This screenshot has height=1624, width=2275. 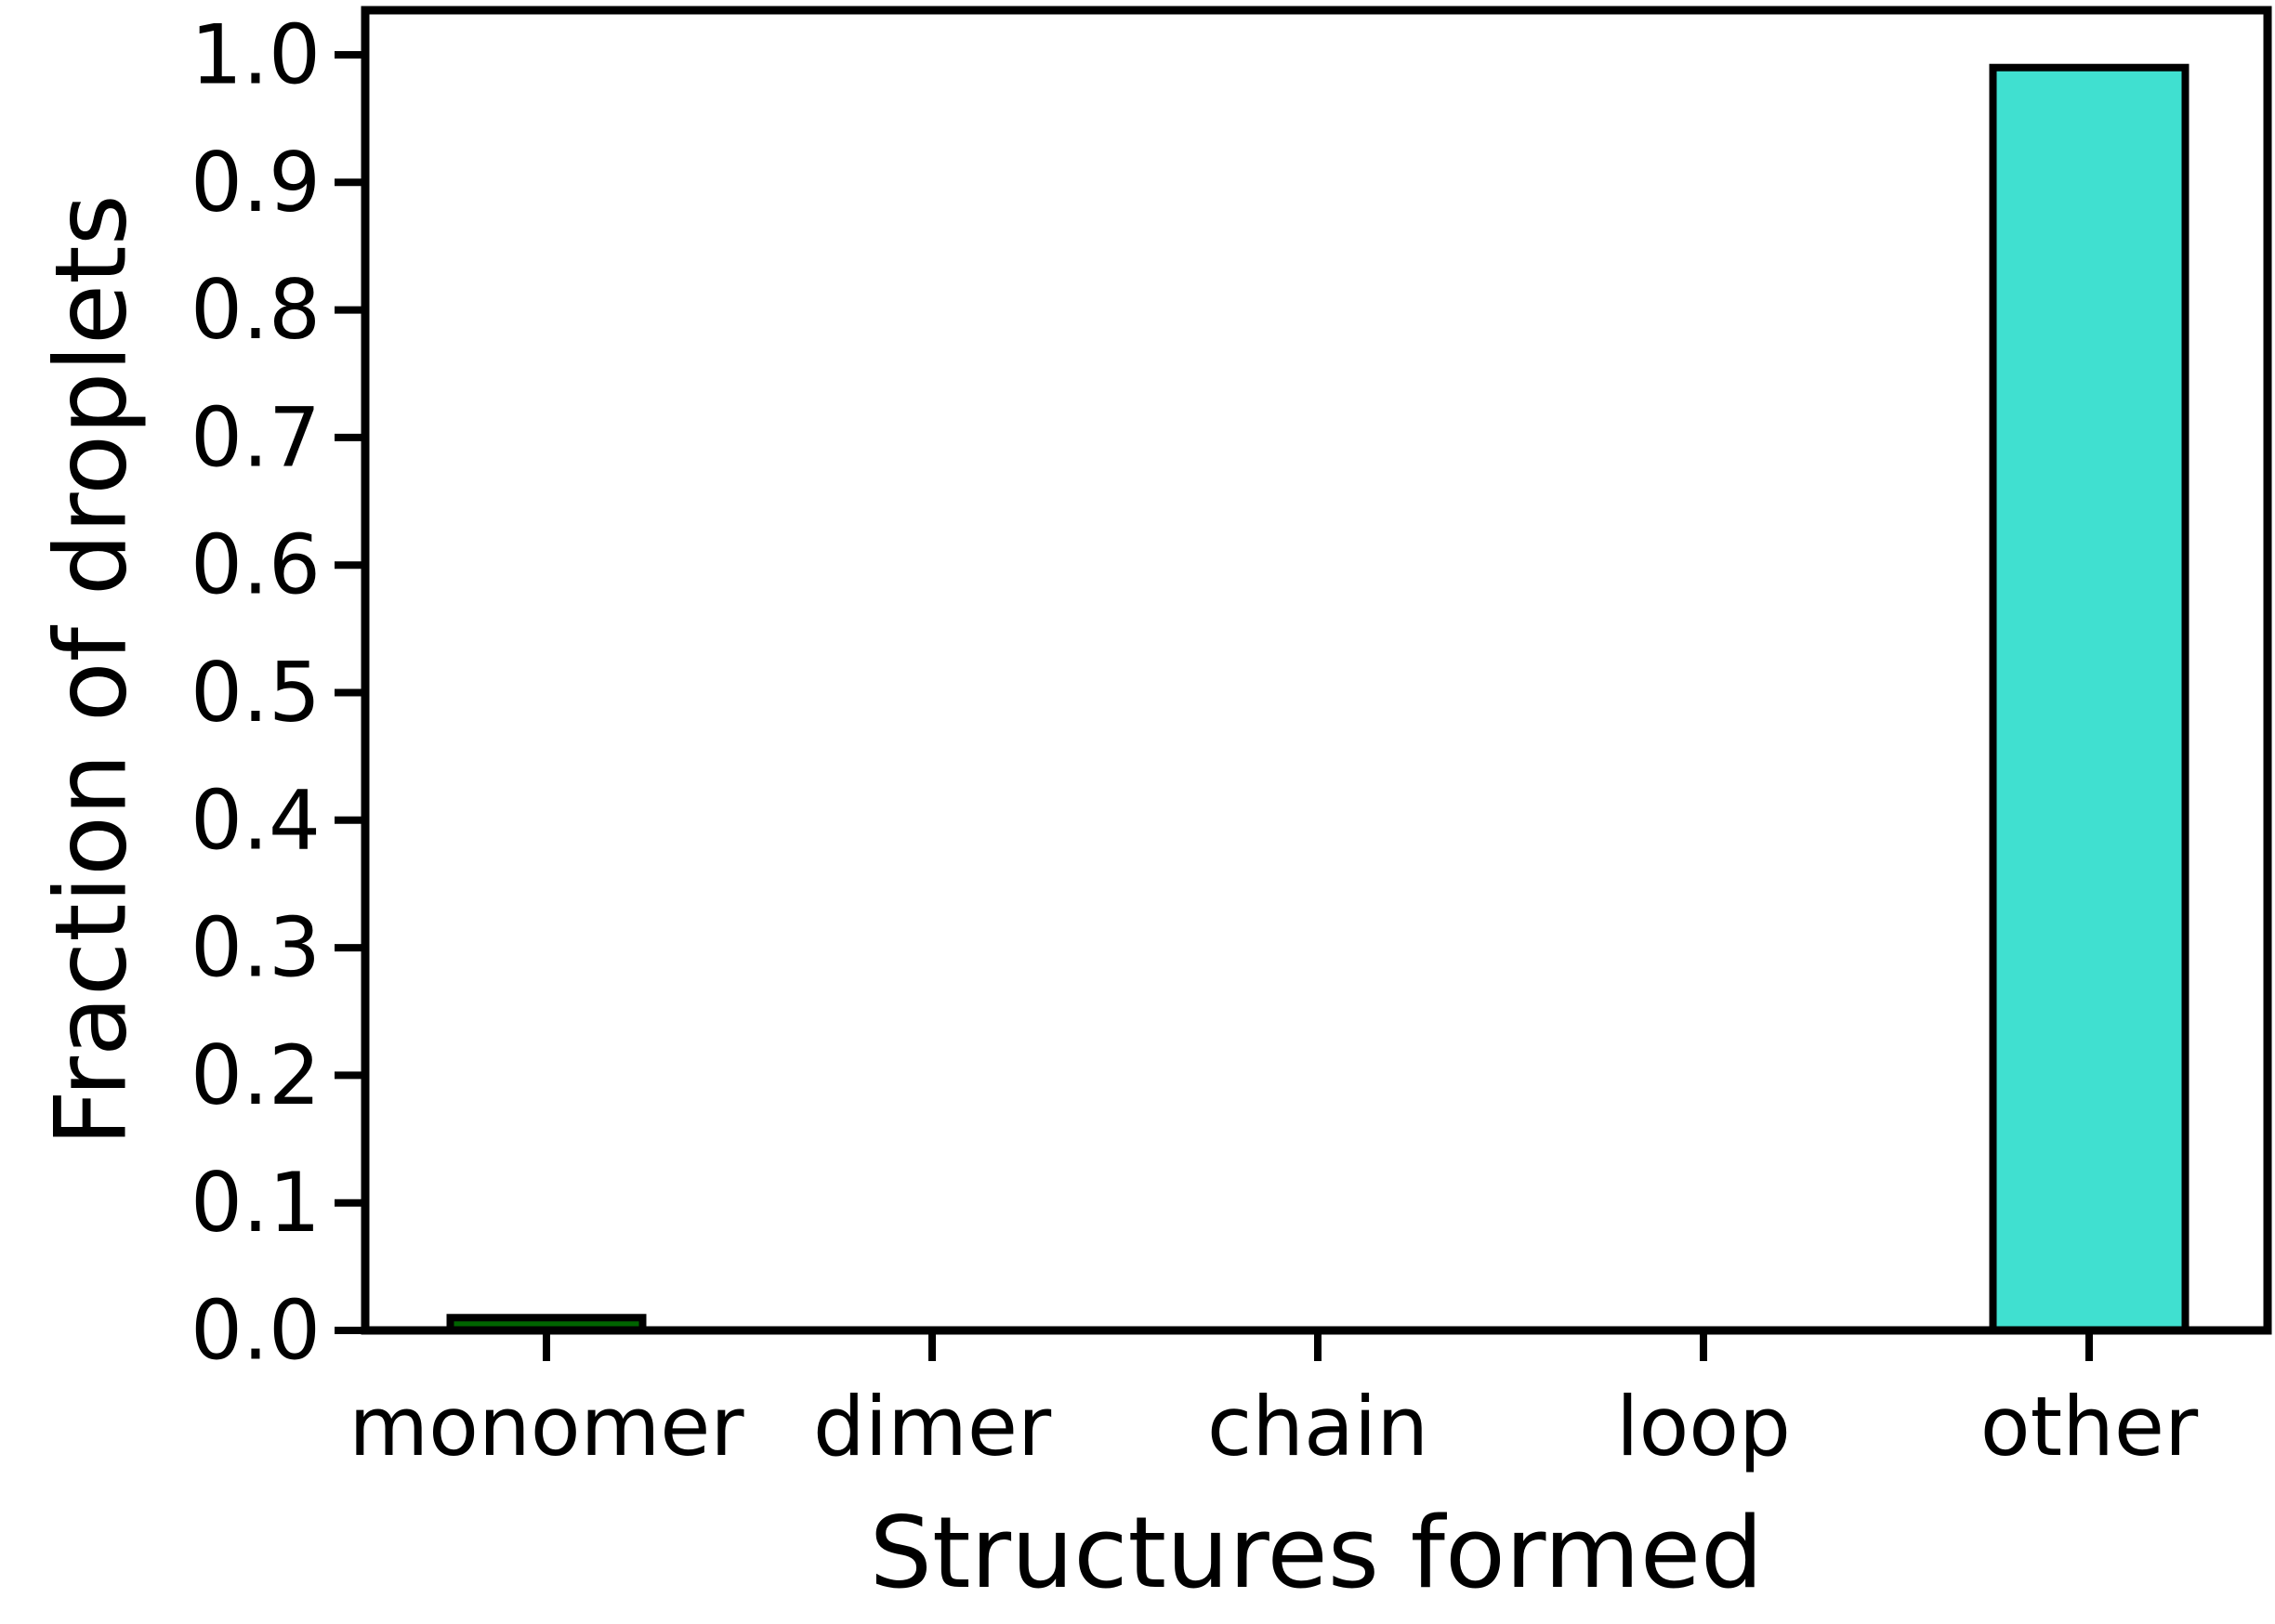 What do you see at coordinates (256, 948) in the screenshot?
I see `y-tick-label: 0.3` at bounding box center [256, 948].